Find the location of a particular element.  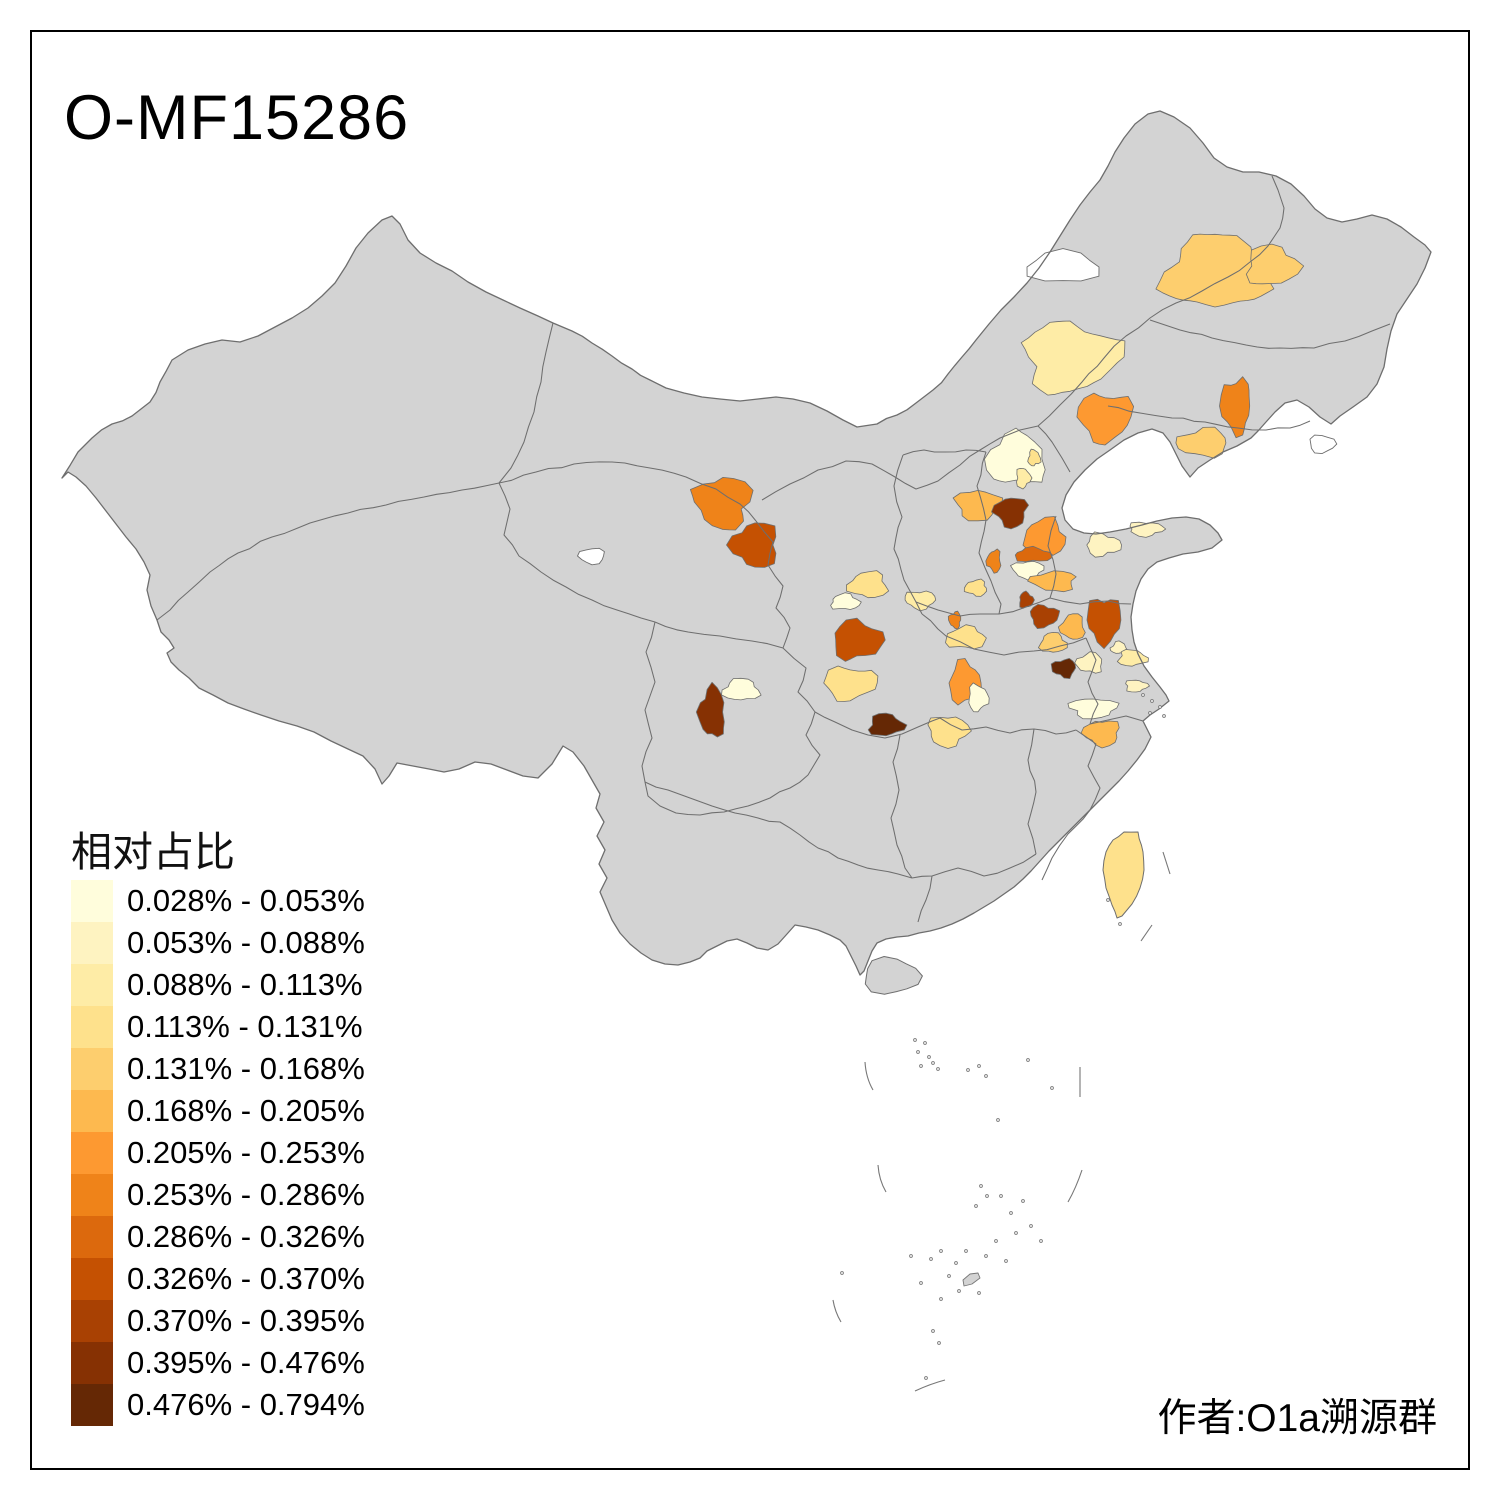

legend-label: 0.476% - 0.794% is located at coordinates (246, 1404).